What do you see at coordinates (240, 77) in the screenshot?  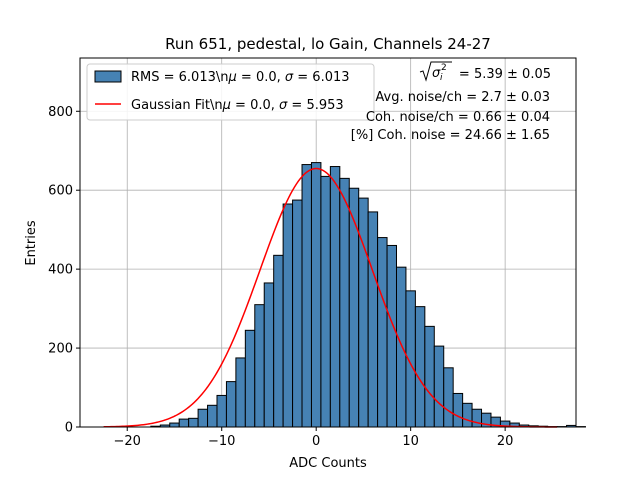 I see `legend-label-histogram: RMS = 6.013\nμ = 0.0, σ = 6.013` at bounding box center [240, 77].